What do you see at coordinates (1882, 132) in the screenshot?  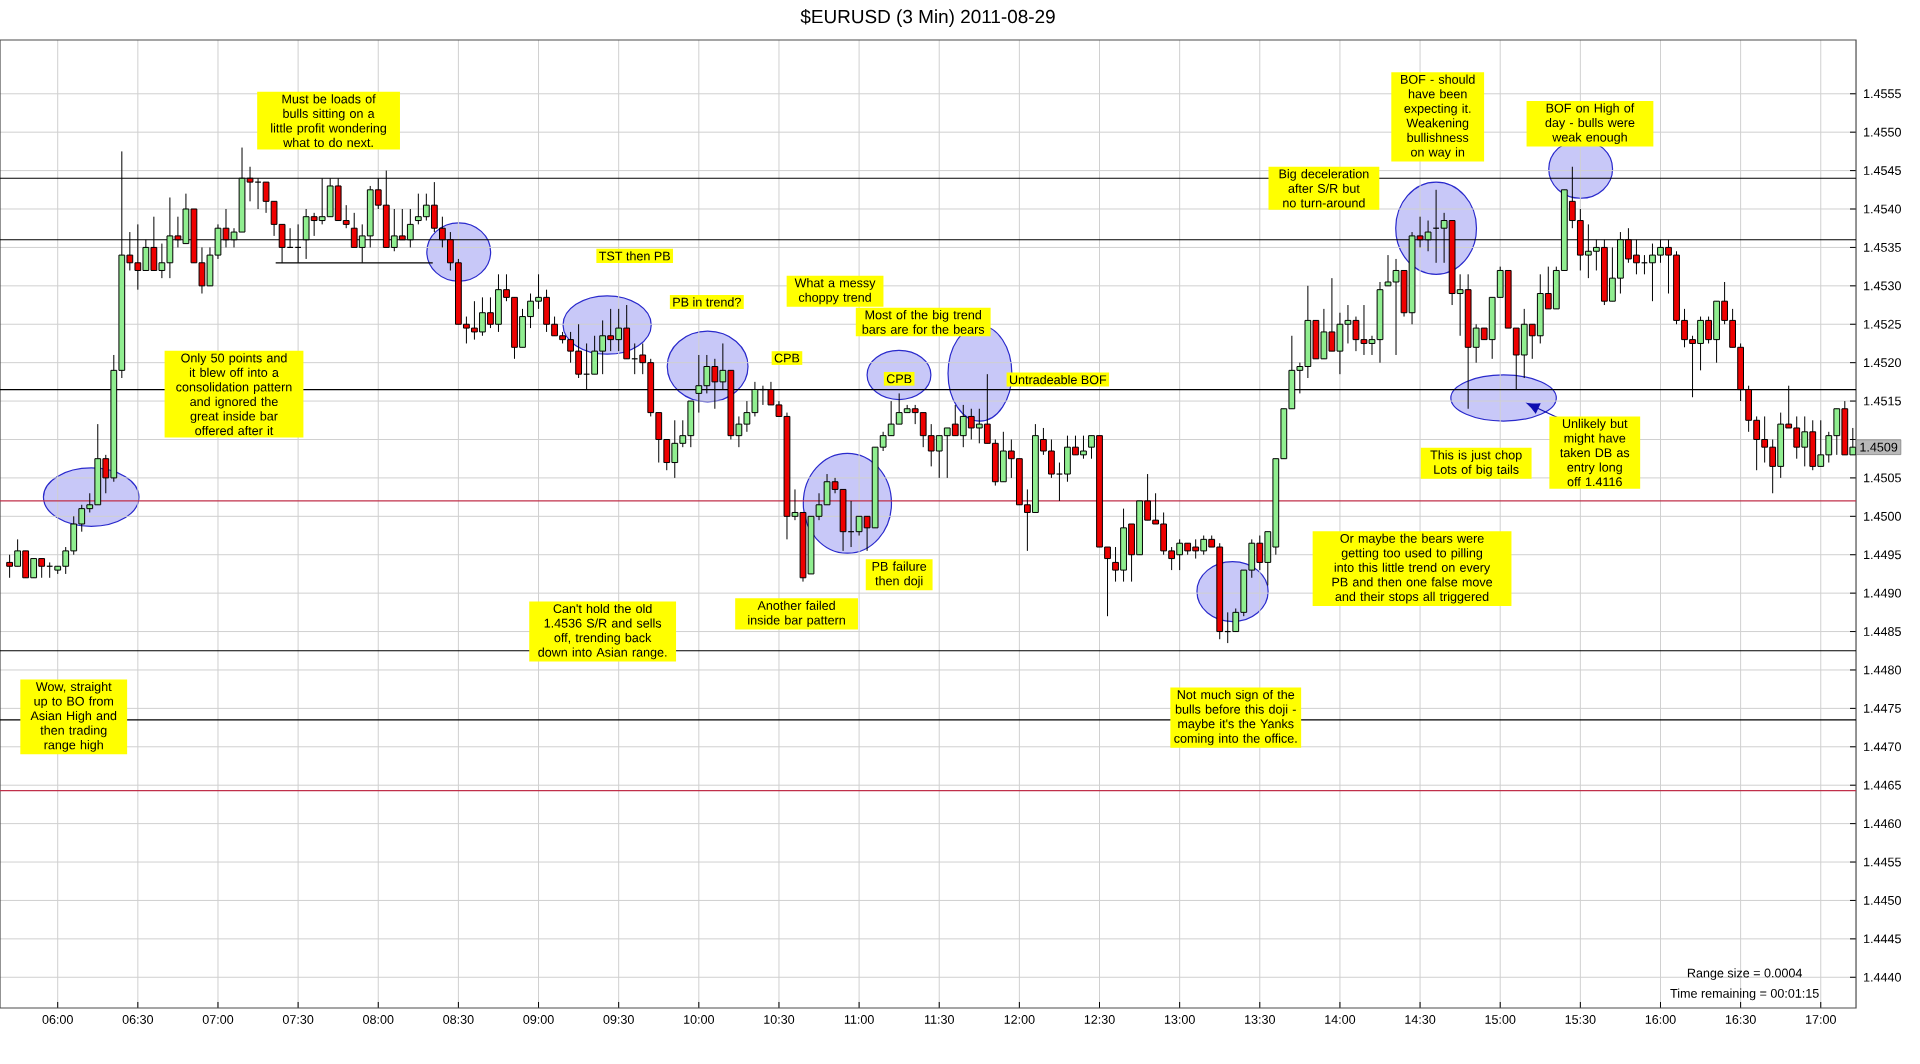 I see `y-tick-label: 1.4550` at bounding box center [1882, 132].